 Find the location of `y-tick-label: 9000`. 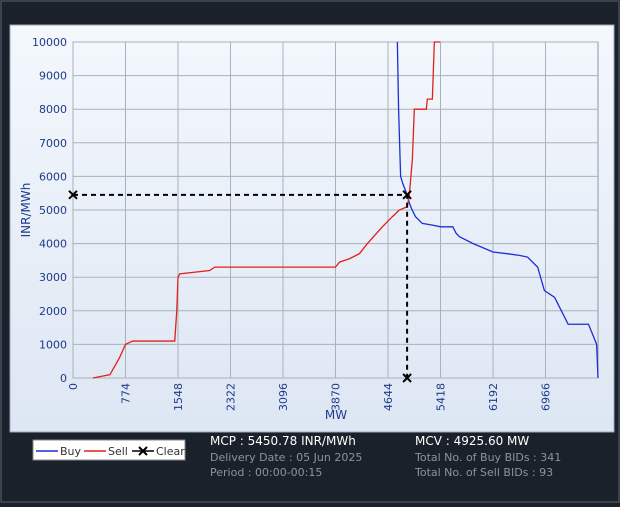

y-tick-label: 9000 is located at coordinates (53, 76).